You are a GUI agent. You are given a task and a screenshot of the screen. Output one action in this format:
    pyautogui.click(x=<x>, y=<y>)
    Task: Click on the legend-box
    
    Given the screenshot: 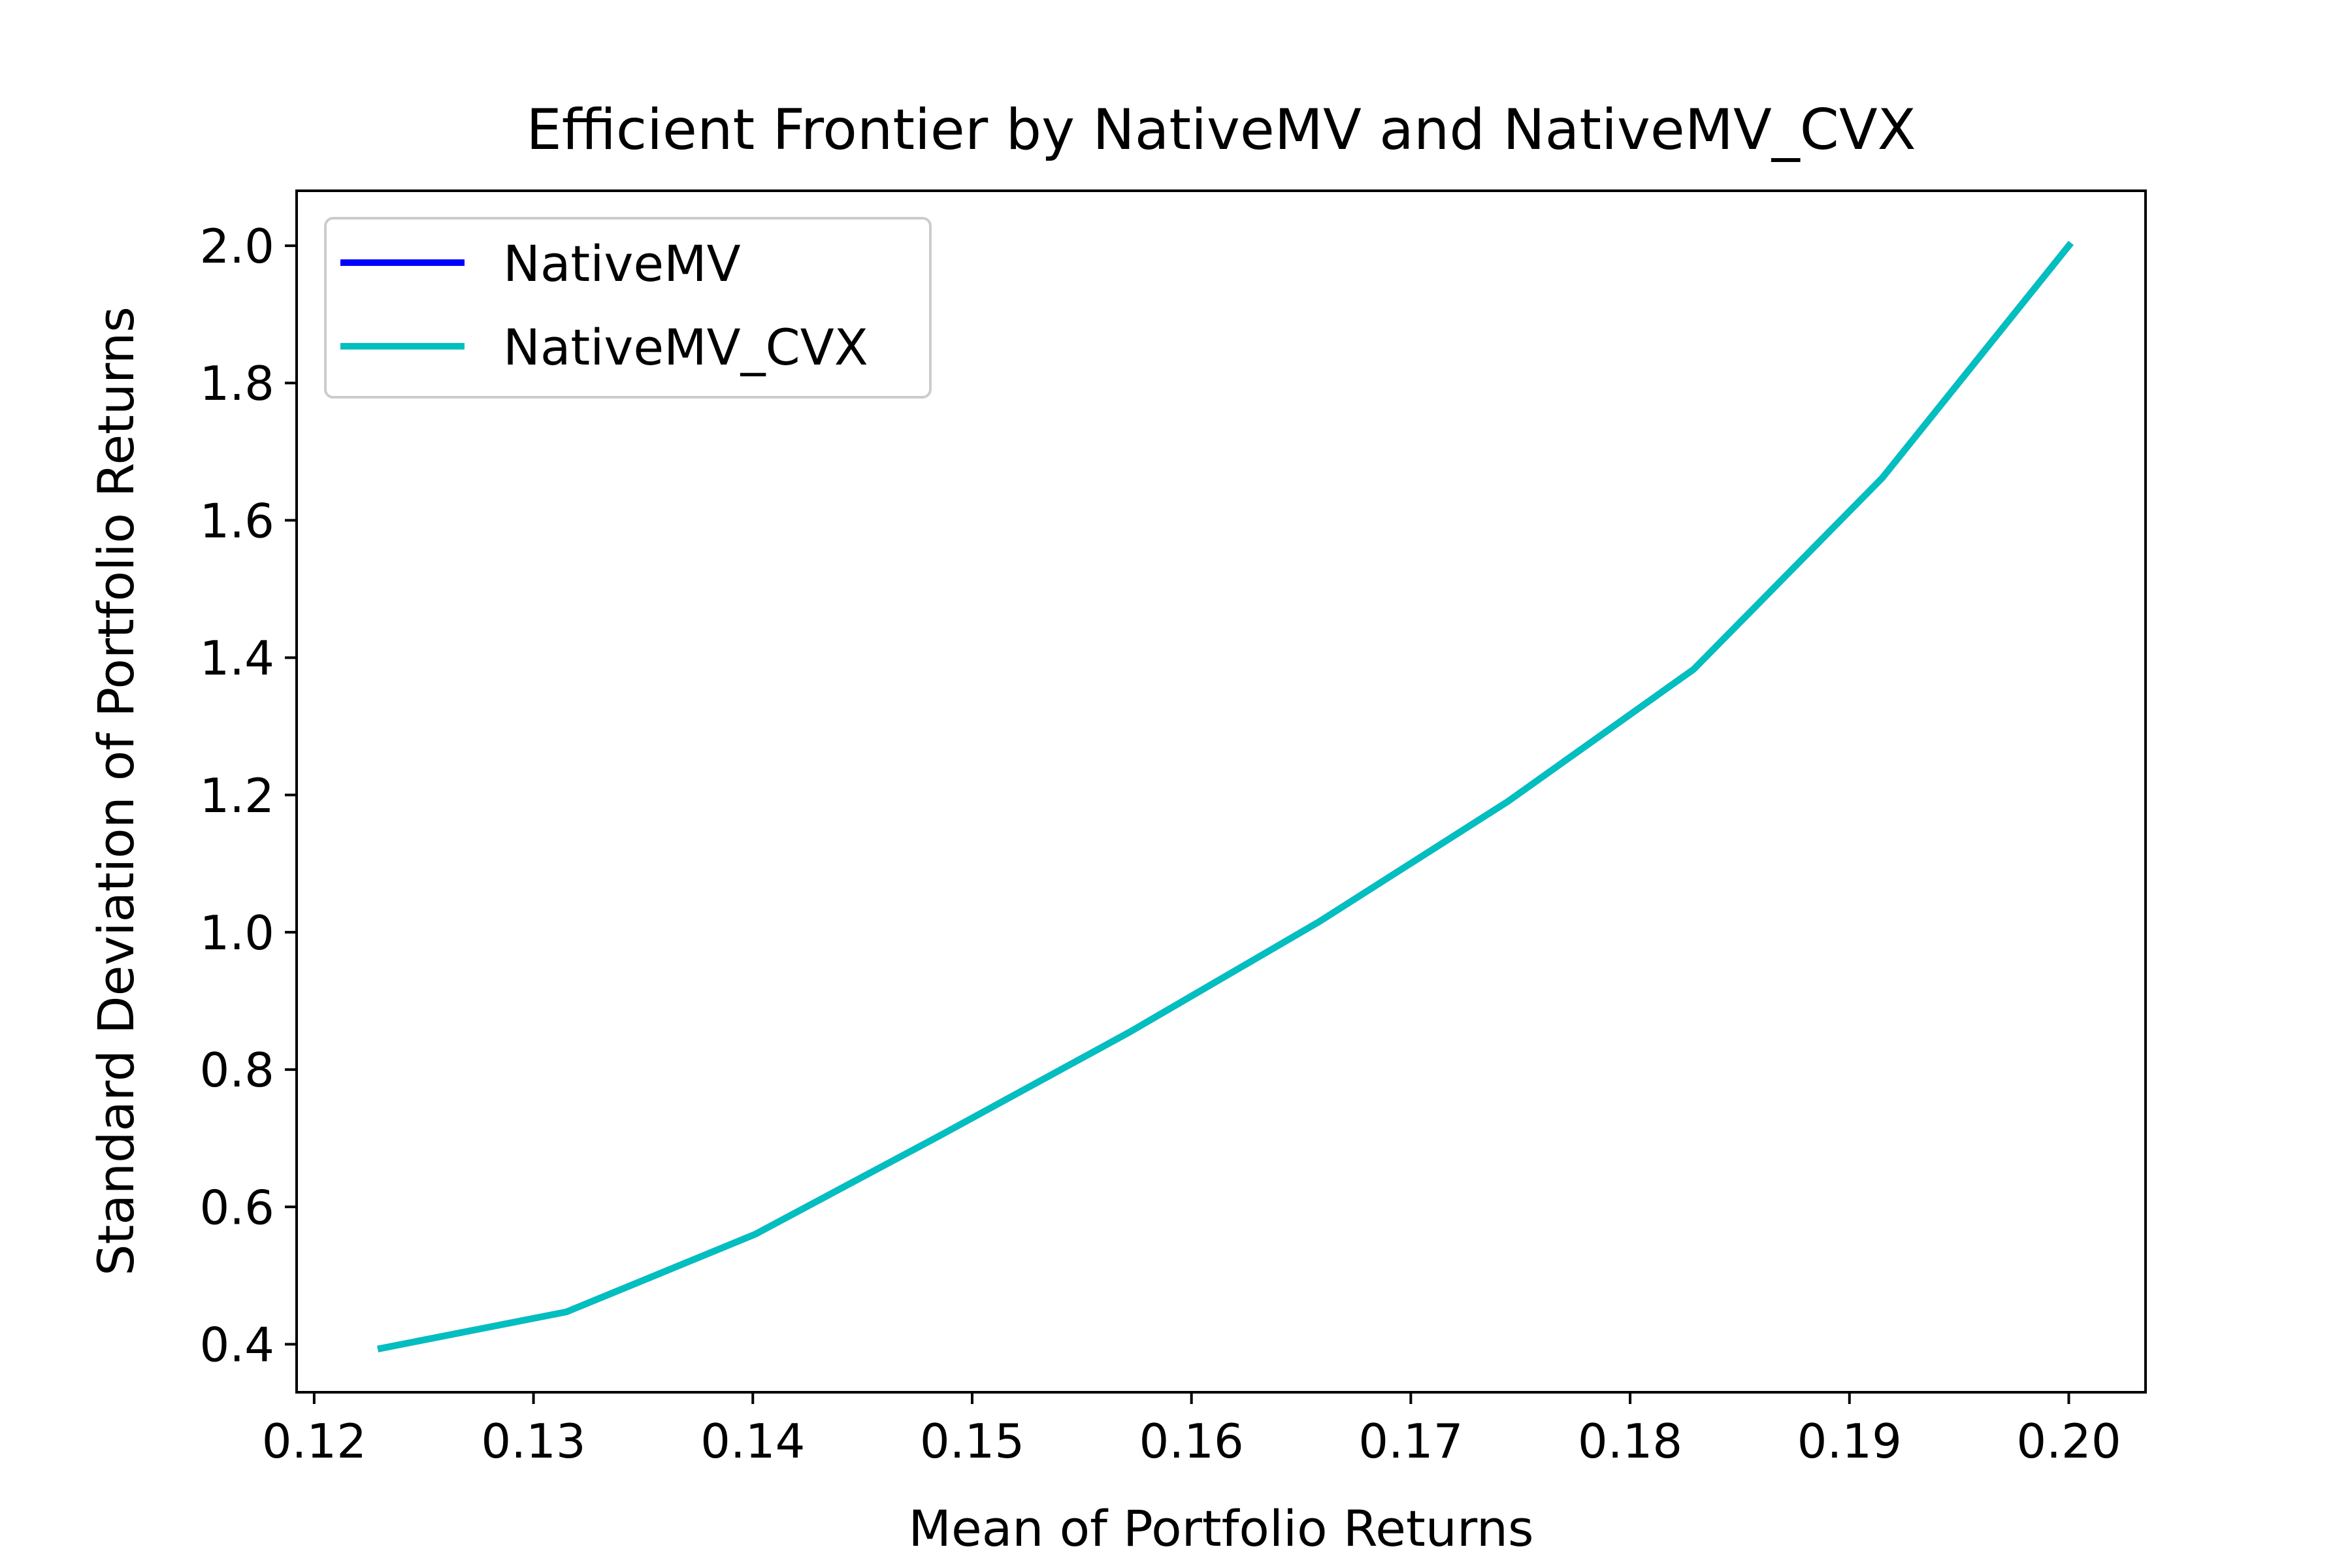 What is the action you would take?
    pyautogui.click(x=628, y=308)
    